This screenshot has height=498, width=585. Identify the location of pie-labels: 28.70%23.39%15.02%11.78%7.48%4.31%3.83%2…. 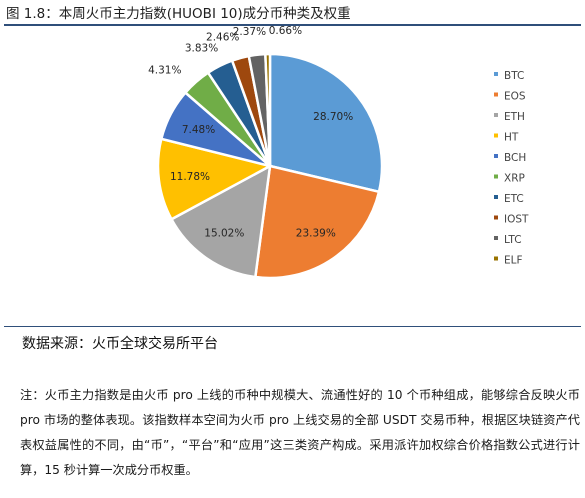
(250, 132).